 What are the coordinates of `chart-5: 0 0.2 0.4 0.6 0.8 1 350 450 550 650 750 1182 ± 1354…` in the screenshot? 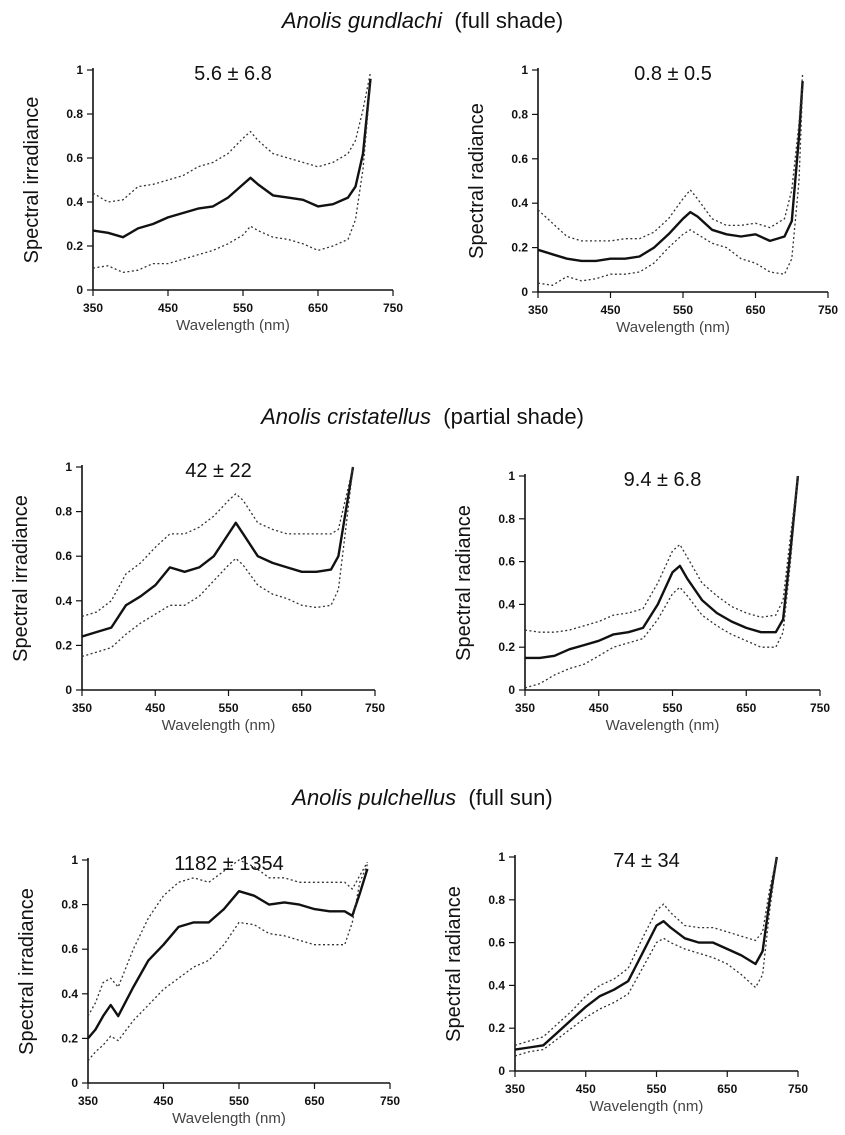 It's located at (208, 990).